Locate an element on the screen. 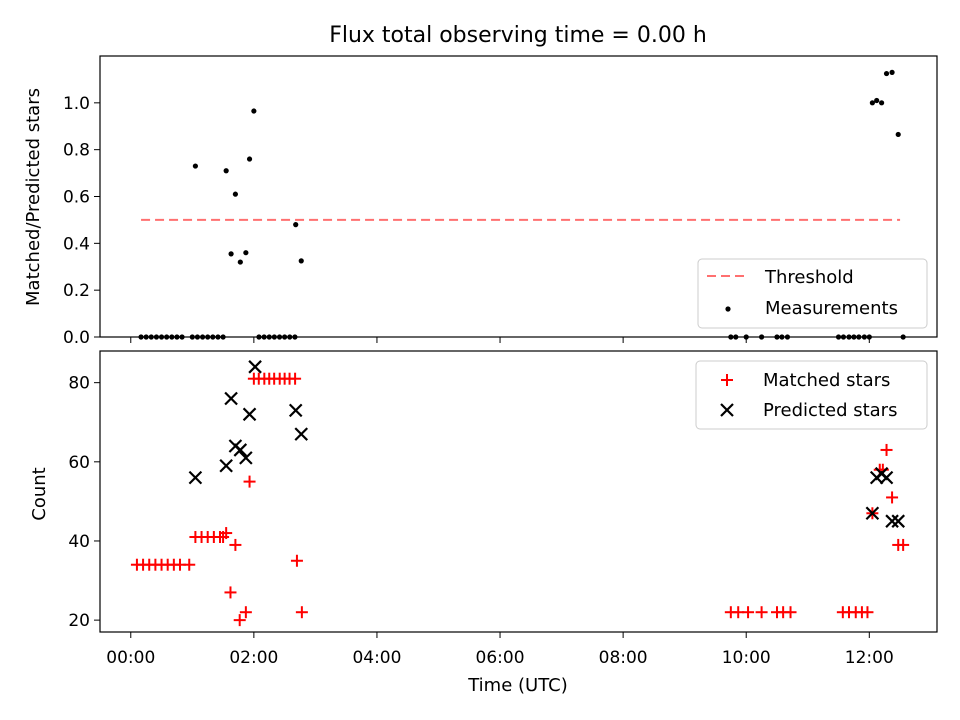  bottom-x-ticks: 00:00 02:00 04:00 06:00 08:00 10:00 12:00 is located at coordinates (500, 650).